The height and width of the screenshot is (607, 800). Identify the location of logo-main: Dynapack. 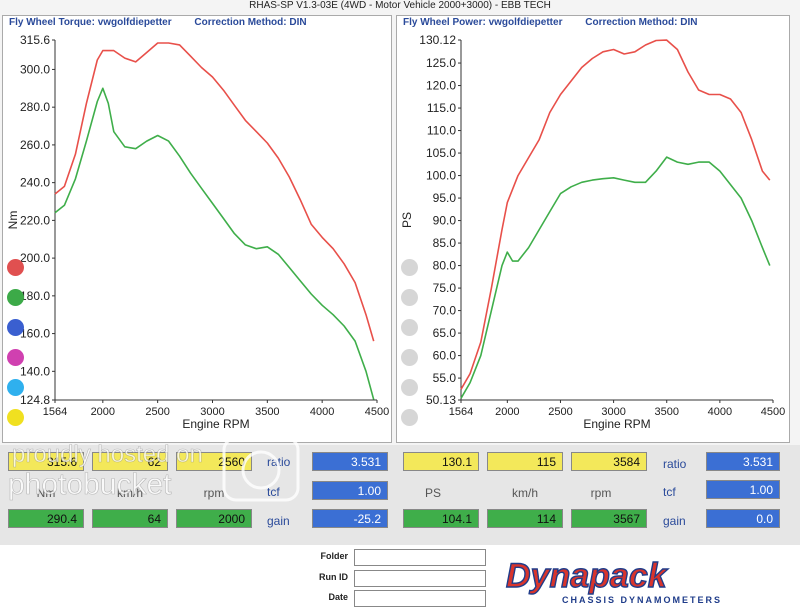
(587, 576).